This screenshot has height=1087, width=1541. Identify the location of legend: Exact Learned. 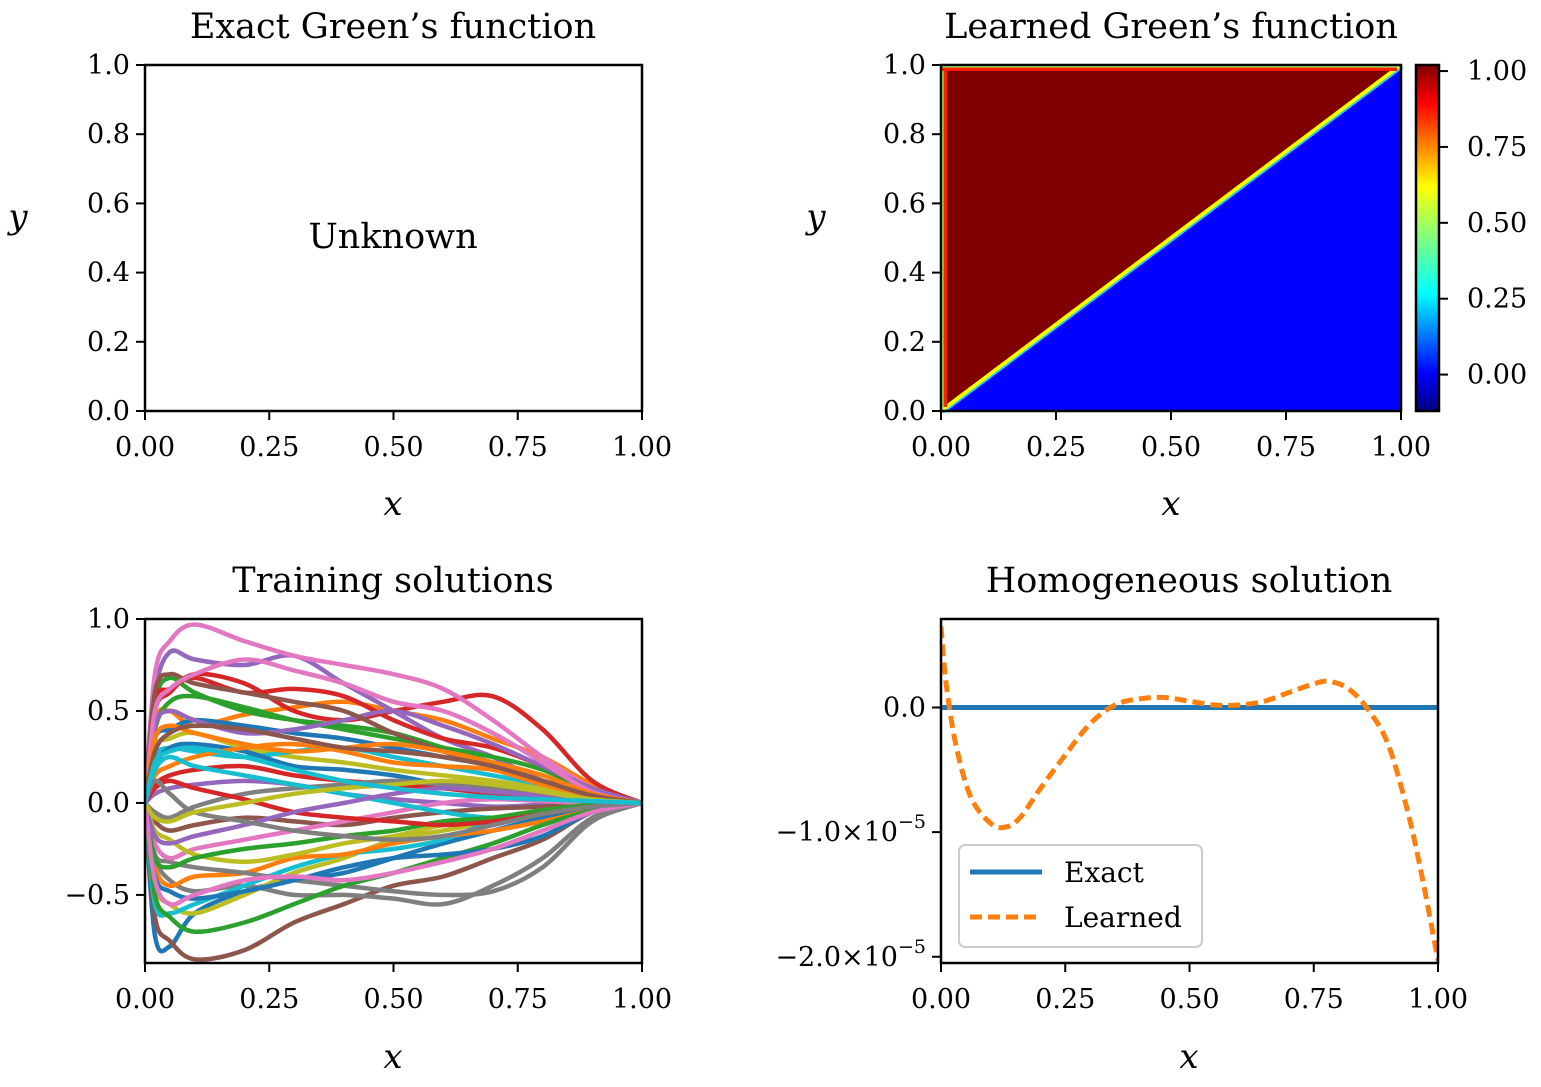
(1080, 896).